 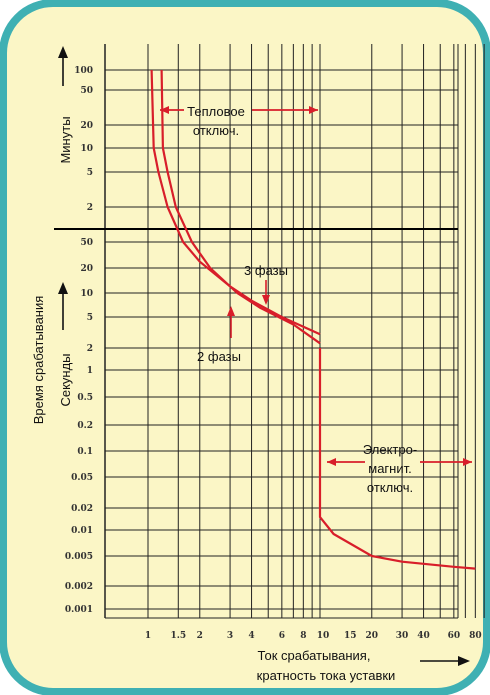 What do you see at coordinates (90, 349) in the screenshot?
I see `y-tick-label-seconds: 2` at bounding box center [90, 349].